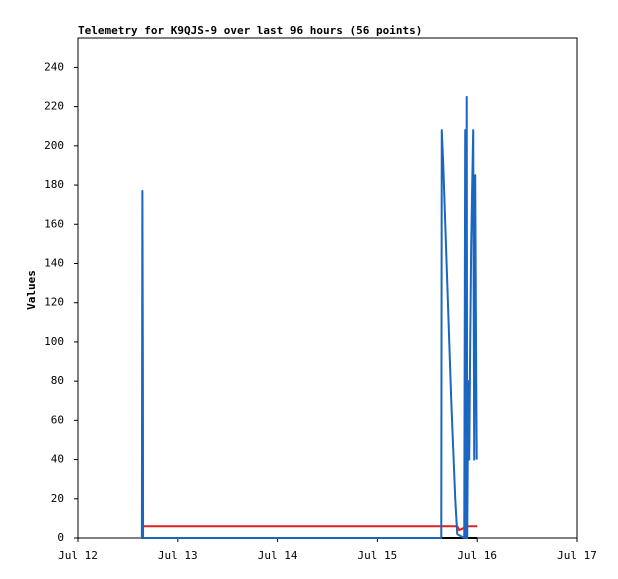 Image resolution: width=618 pixels, height=579 pixels. I want to click on data-line, so click(309, 528).